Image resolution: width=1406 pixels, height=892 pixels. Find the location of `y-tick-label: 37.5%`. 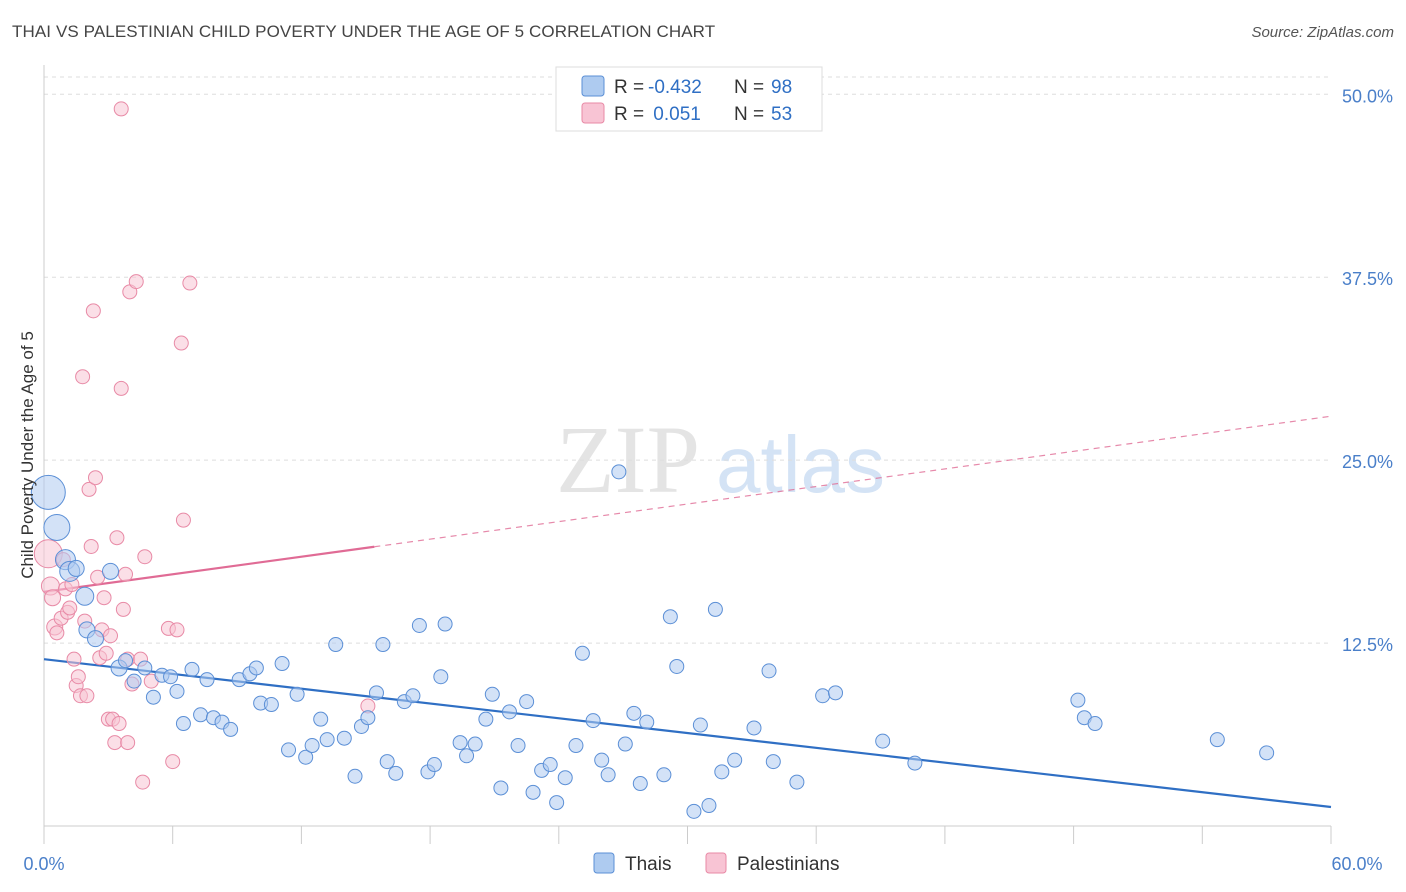

y-tick-label: 37.5% is located at coordinates (1367, 279).